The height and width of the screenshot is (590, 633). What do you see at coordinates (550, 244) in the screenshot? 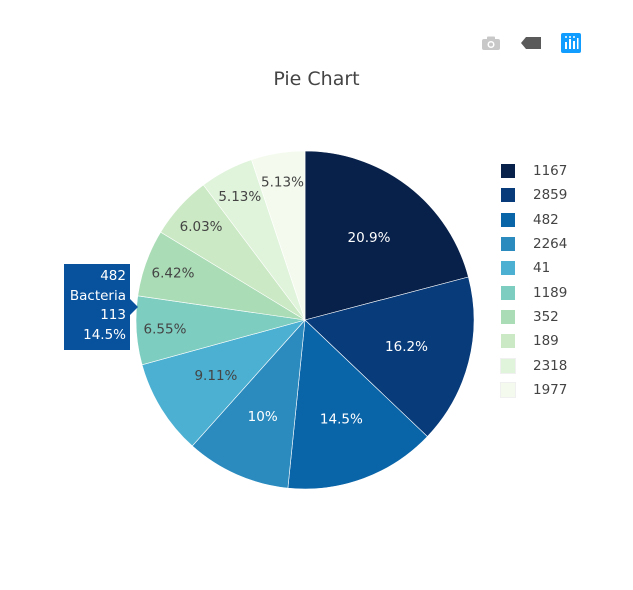
I see `legend-label: 2264` at bounding box center [550, 244].